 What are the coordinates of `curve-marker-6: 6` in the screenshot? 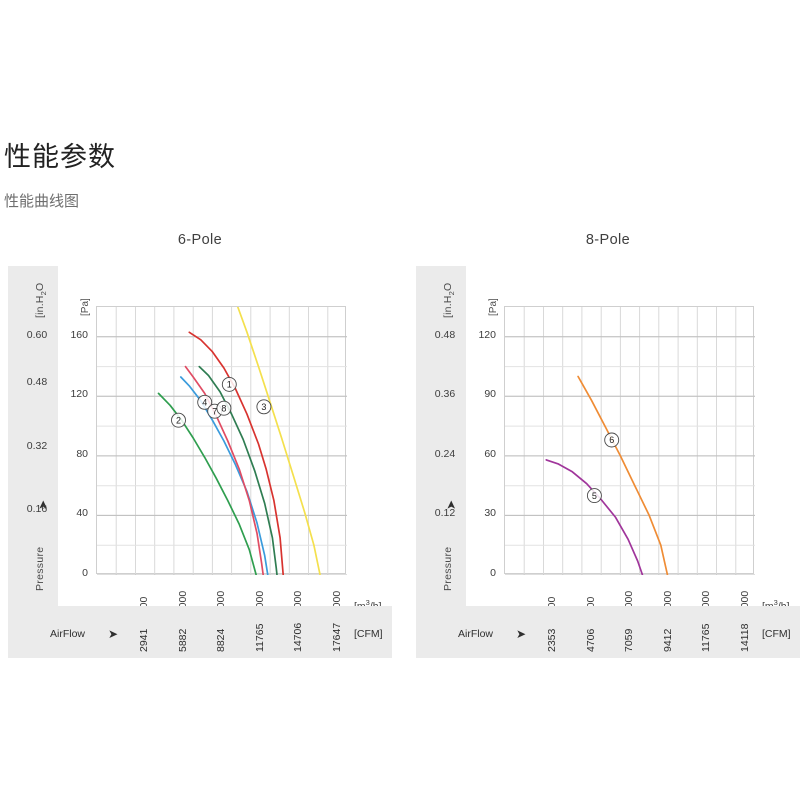 It's located at (612, 440).